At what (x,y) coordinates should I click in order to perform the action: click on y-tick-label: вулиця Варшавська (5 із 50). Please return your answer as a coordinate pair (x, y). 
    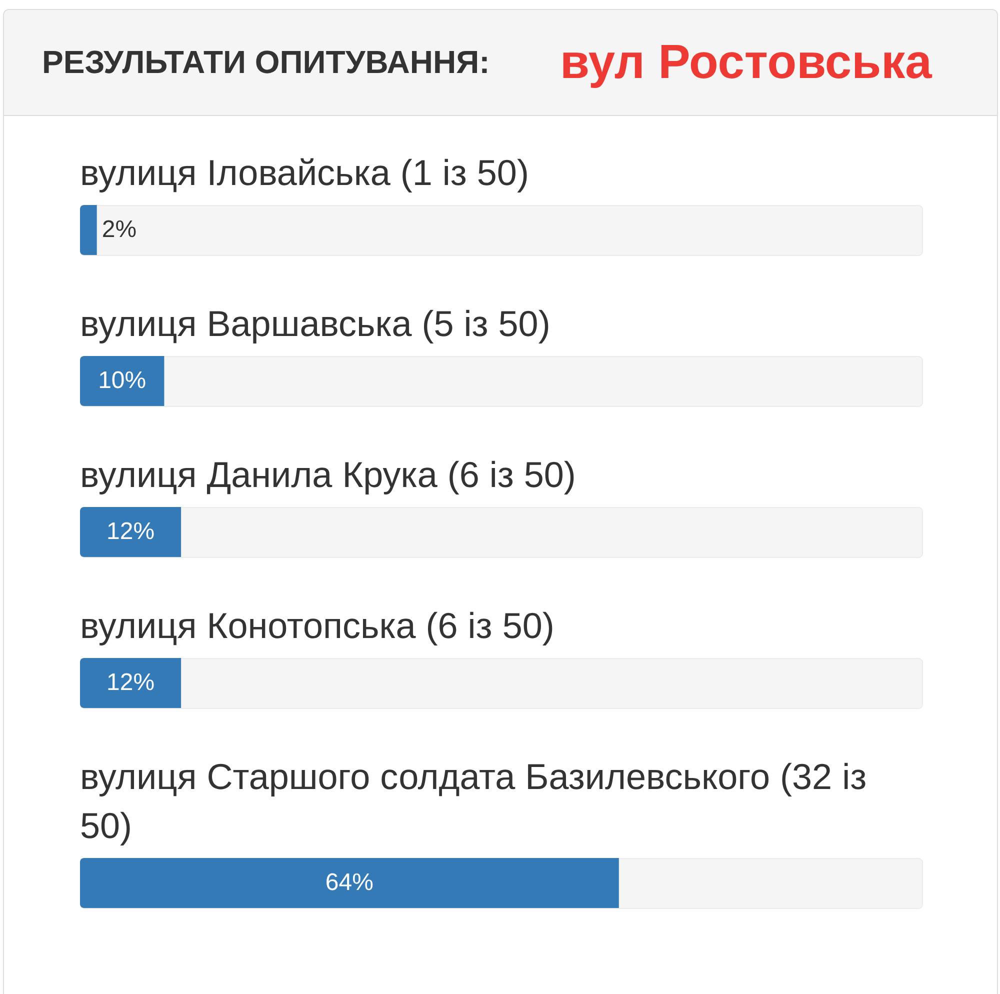
    Looking at the image, I should click on (315, 323).